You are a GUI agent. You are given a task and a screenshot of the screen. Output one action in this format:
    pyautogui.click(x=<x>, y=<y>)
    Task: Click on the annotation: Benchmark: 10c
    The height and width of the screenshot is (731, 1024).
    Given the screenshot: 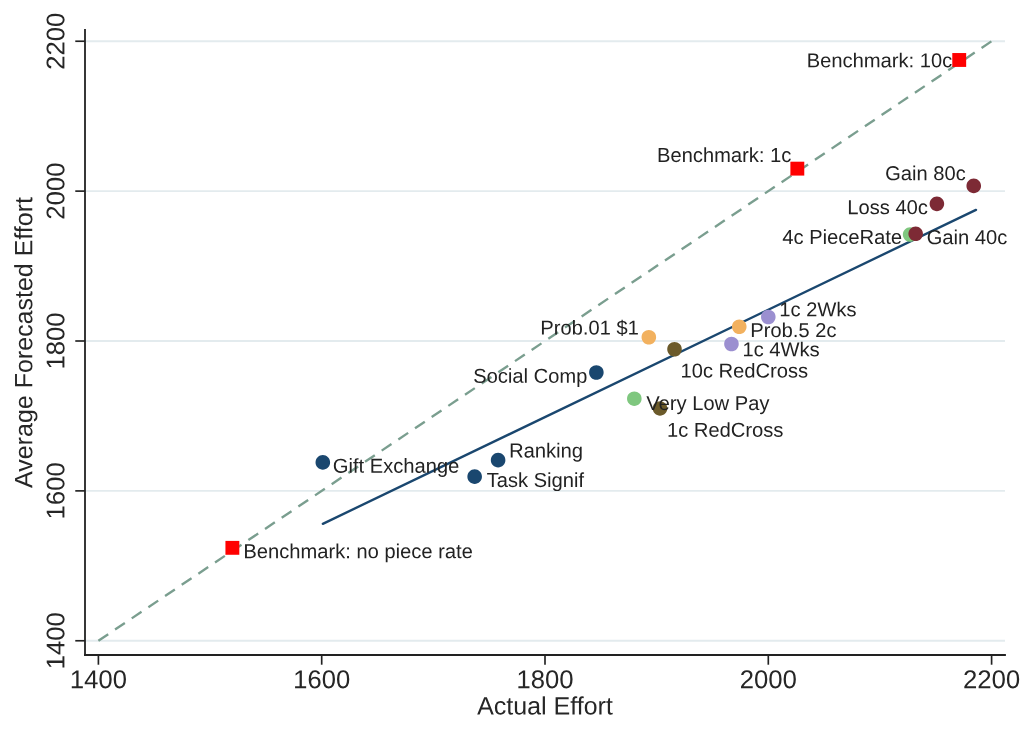 What is the action you would take?
    pyautogui.click(x=880, y=60)
    